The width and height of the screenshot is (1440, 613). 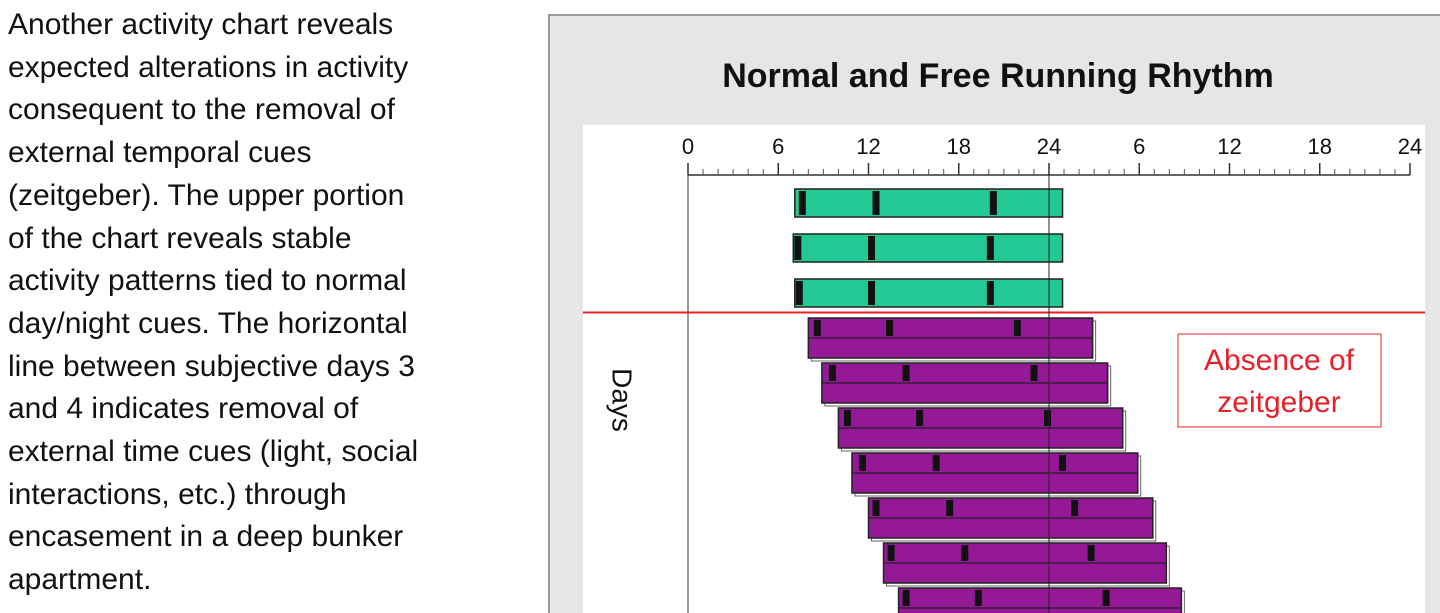 What do you see at coordinates (1278, 402) in the screenshot?
I see `annotation-text: zeitgeber` at bounding box center [1278, 402].